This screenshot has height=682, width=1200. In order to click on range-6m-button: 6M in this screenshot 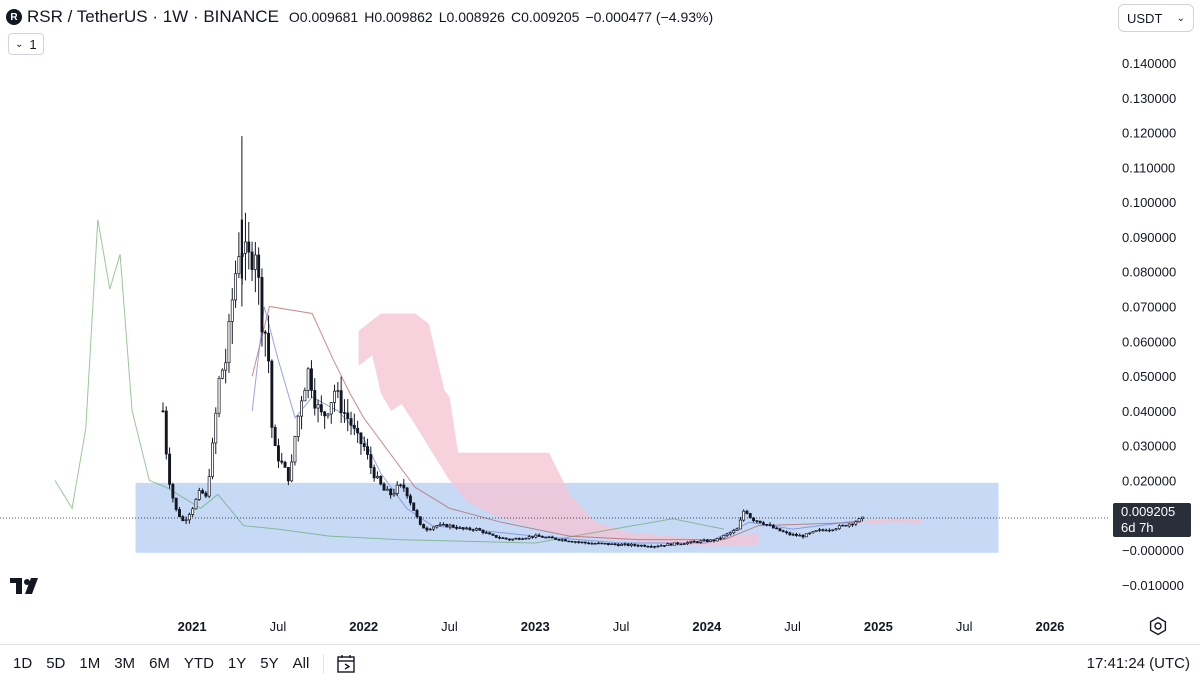, I will do `click(159, 663)`.